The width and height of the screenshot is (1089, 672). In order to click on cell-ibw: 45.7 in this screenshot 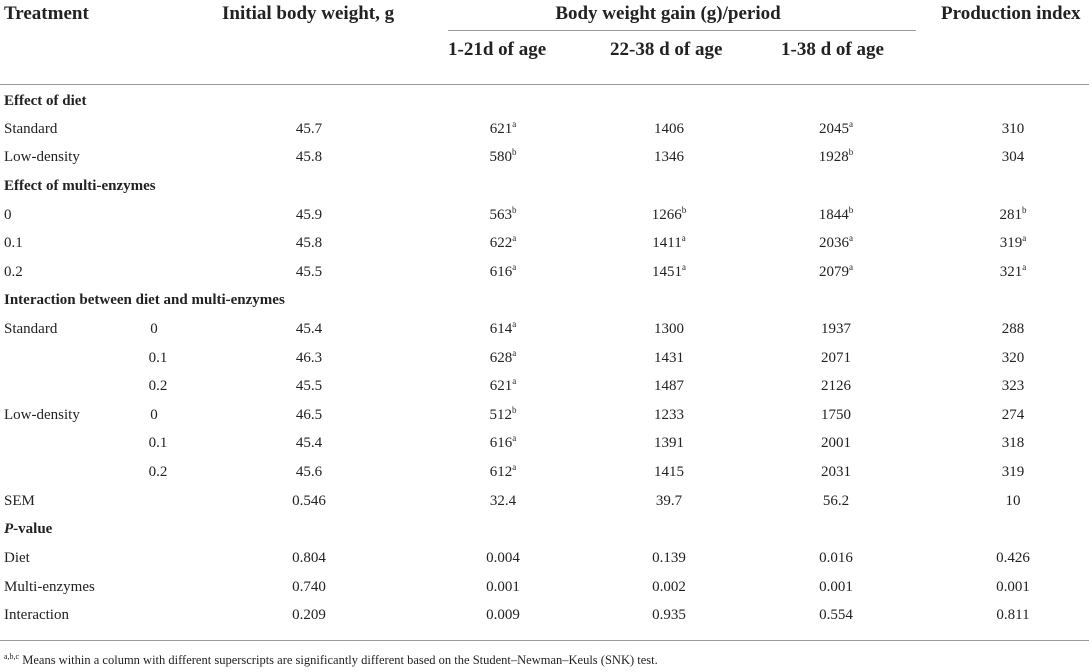, I will do `click(309, 129)`.